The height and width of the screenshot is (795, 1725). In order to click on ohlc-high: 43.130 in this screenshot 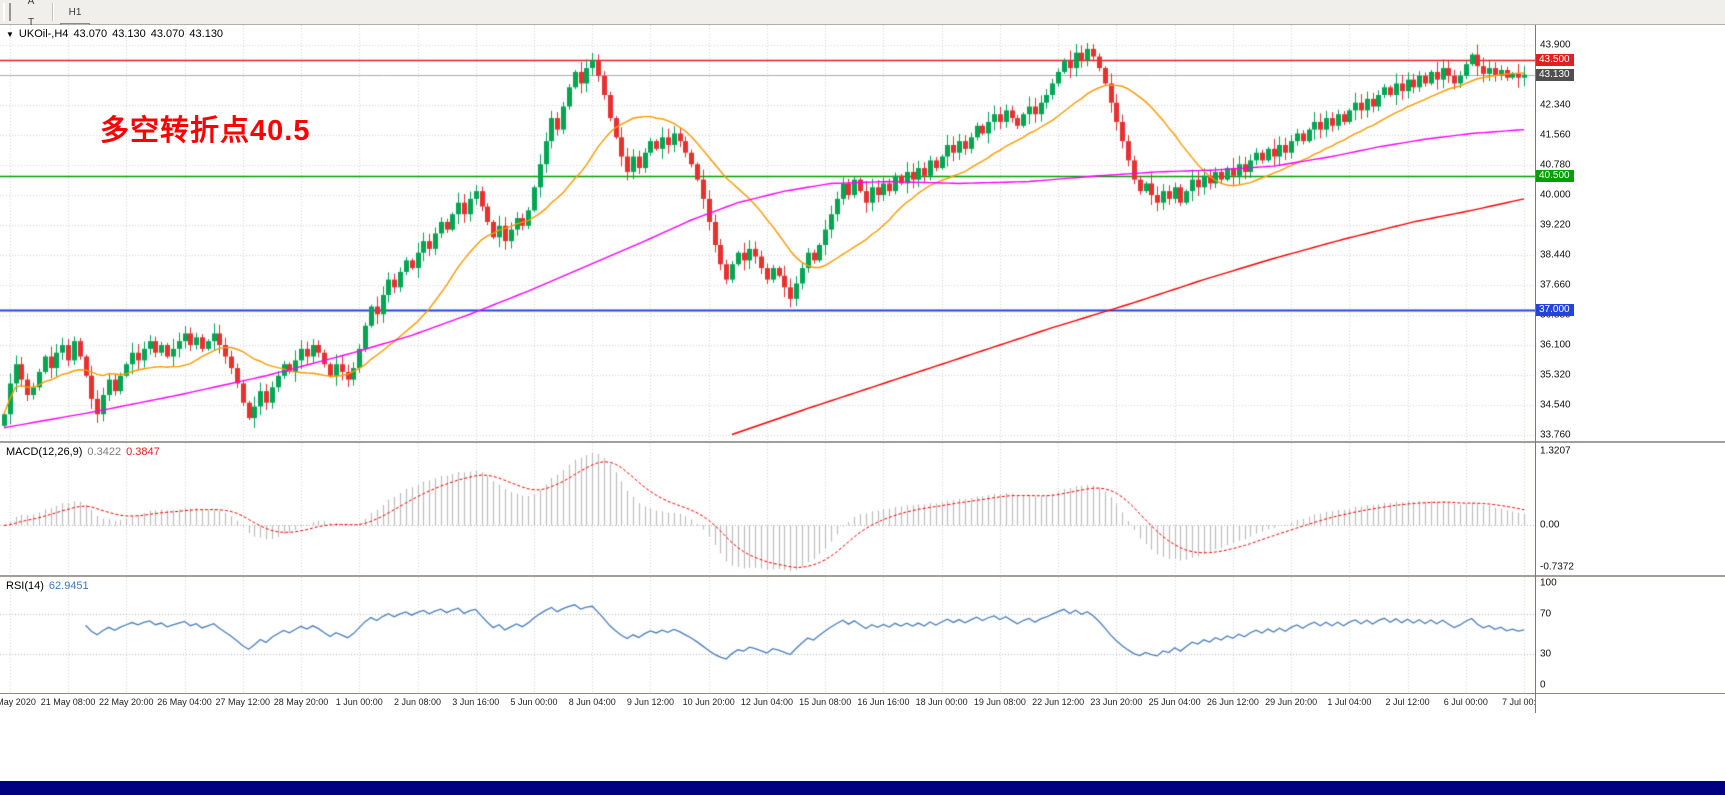, I will do `click(129, 34)`.